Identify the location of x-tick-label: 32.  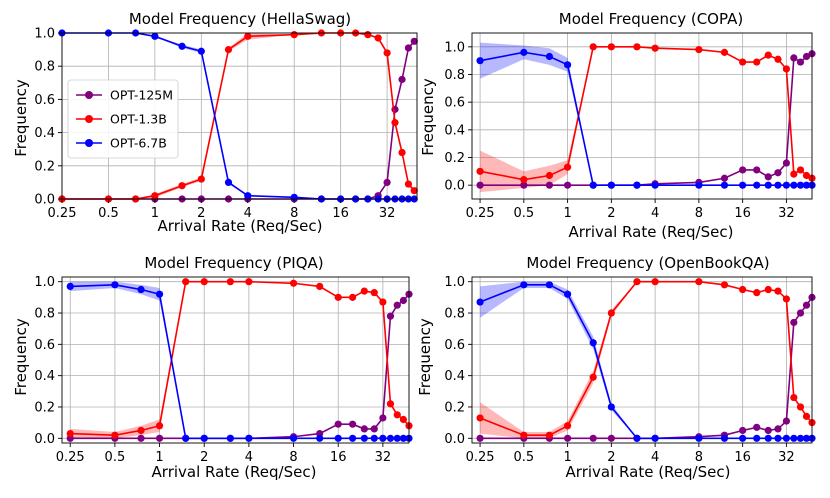
(383, 457).